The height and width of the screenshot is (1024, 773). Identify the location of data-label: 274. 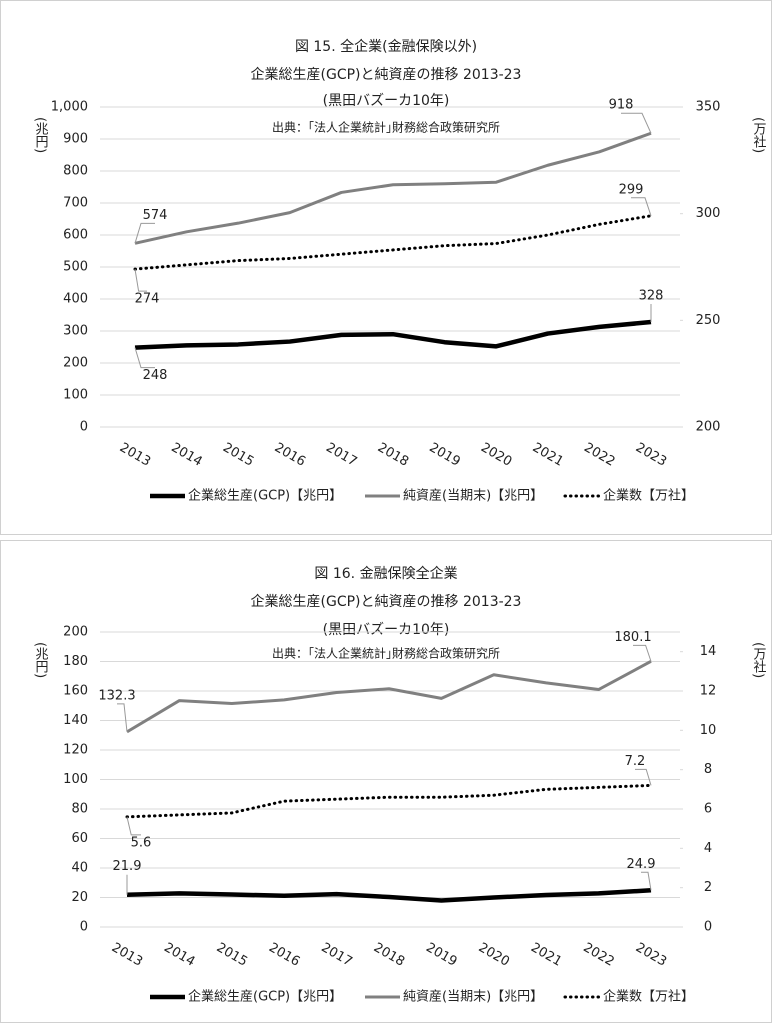
(147, 299).